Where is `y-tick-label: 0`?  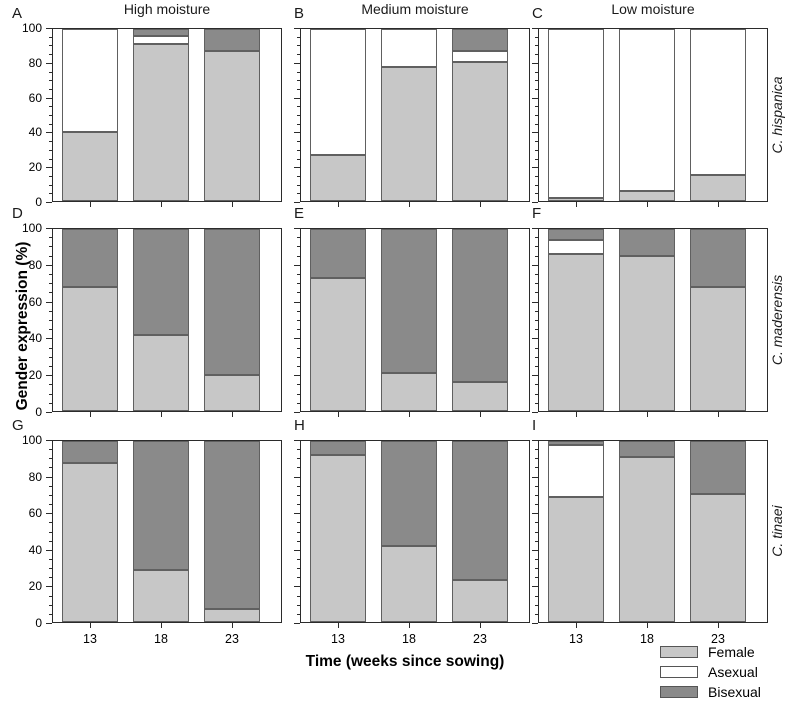 y-tick-label: 0 is located at coordinates (38, 202).